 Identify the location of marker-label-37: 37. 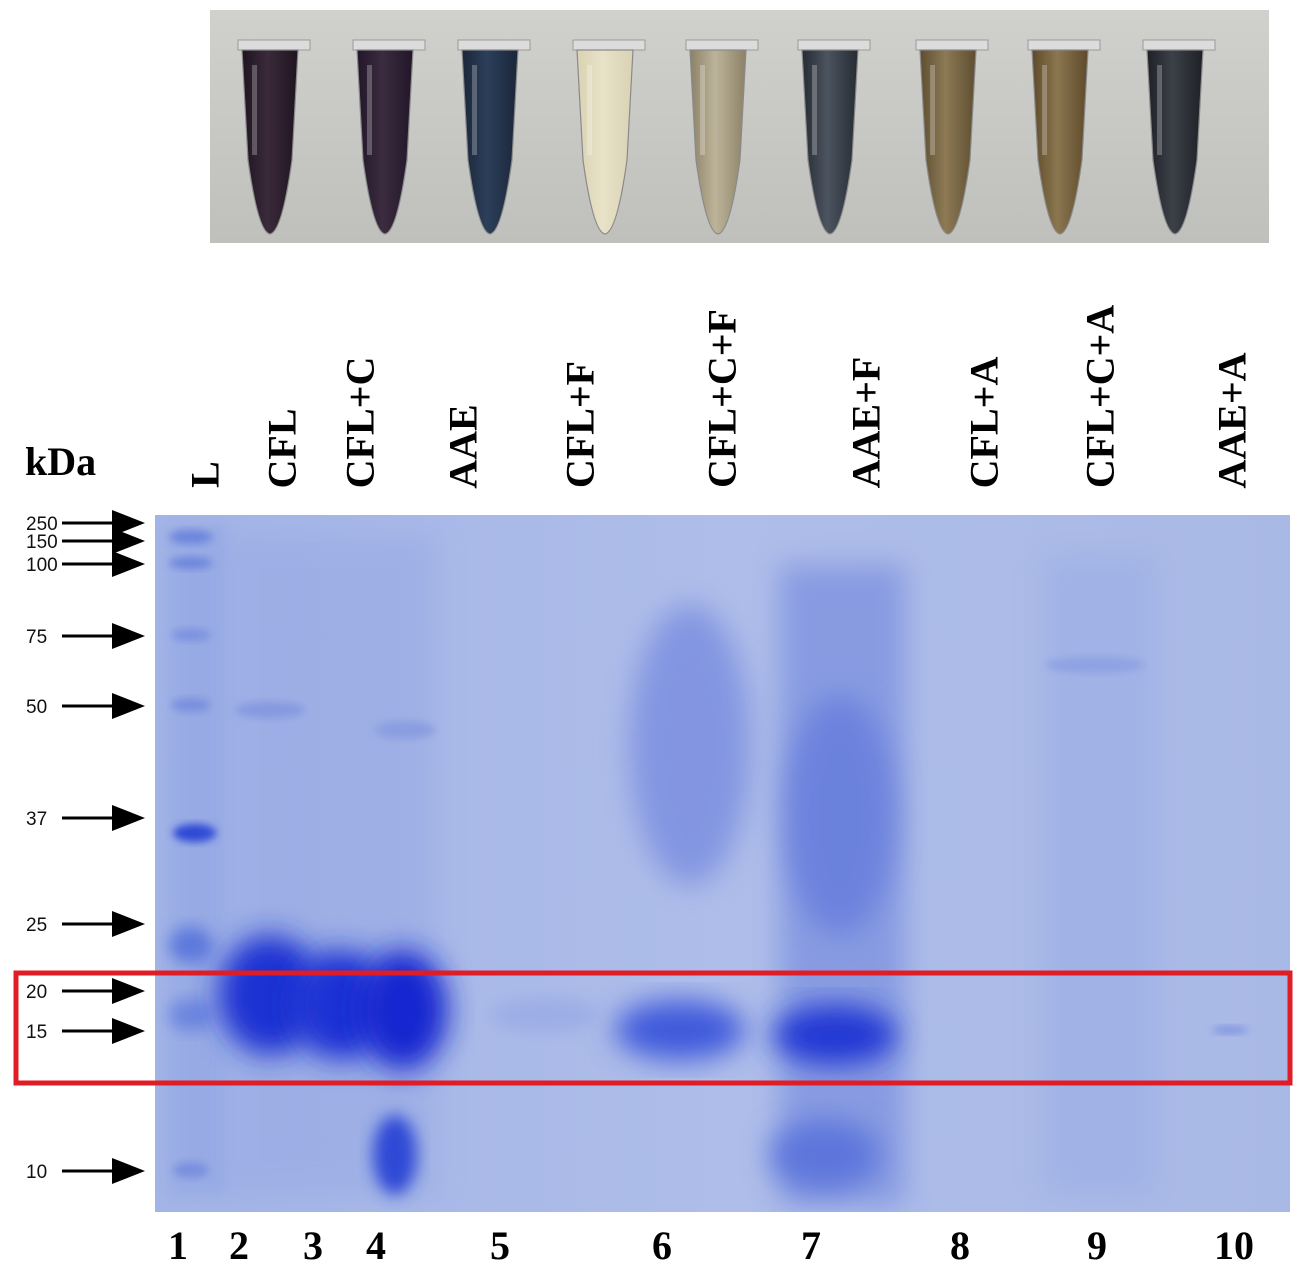
(36, 819).